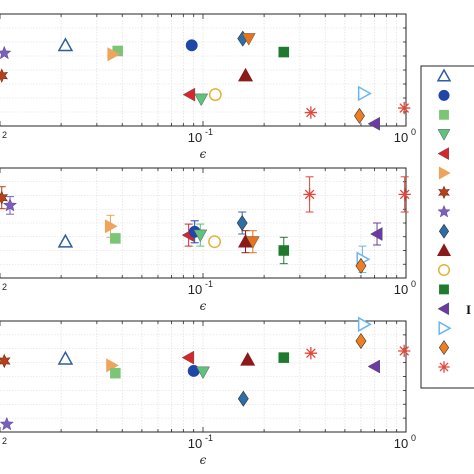  What do you see at coordinates (468, 309) in the screenshot?
I see `legend-label-fragment: I` at bounding box center [468, 309].